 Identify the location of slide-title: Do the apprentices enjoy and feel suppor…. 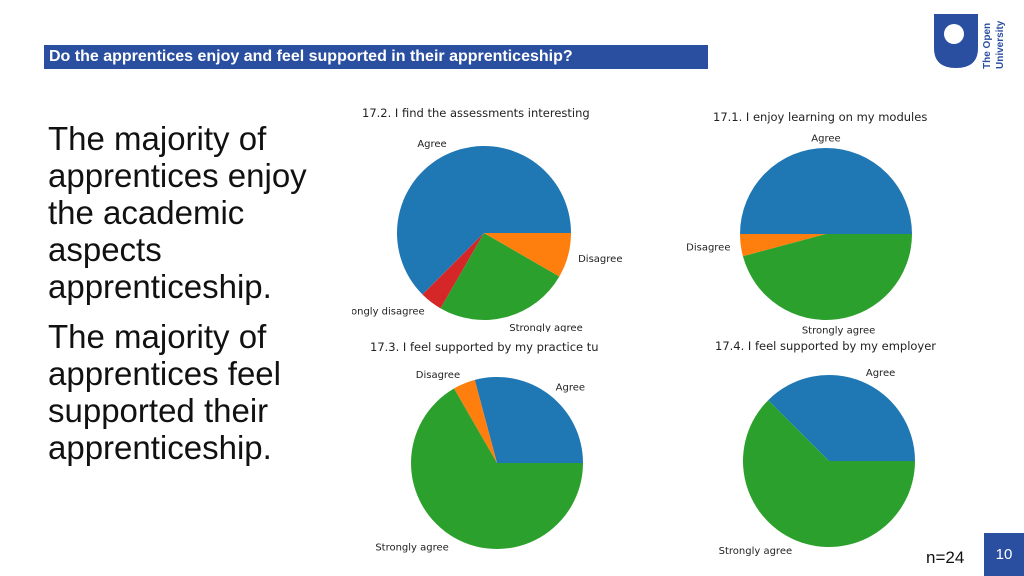
(376, 57).